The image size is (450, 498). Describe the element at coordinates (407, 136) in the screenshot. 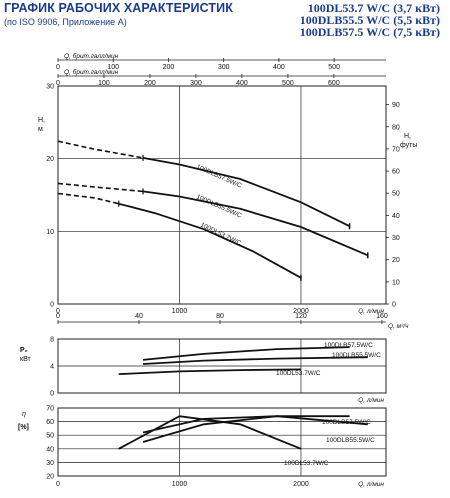

I see `feet-axis-label: H,` at that location.